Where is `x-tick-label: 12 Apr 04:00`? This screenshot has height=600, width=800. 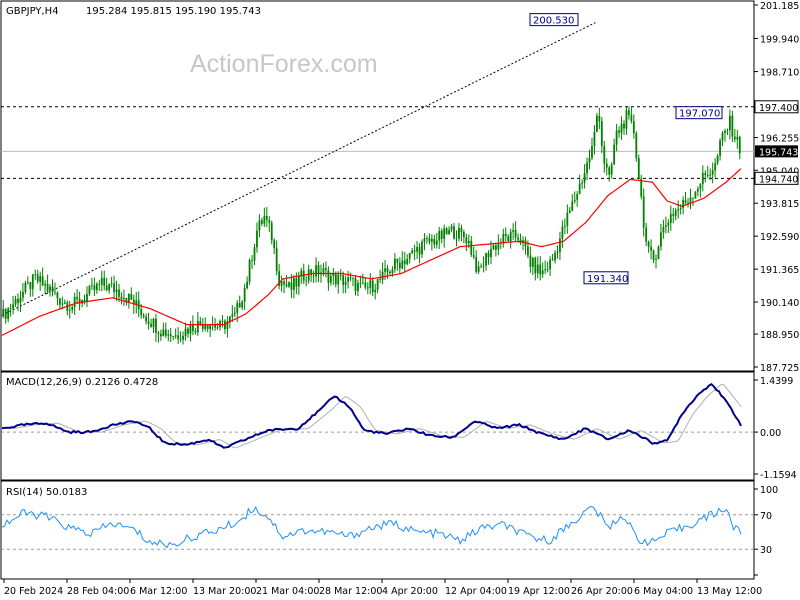 x-tick-label: 12 Apr 04:00 is located at coordinates (476, 591).